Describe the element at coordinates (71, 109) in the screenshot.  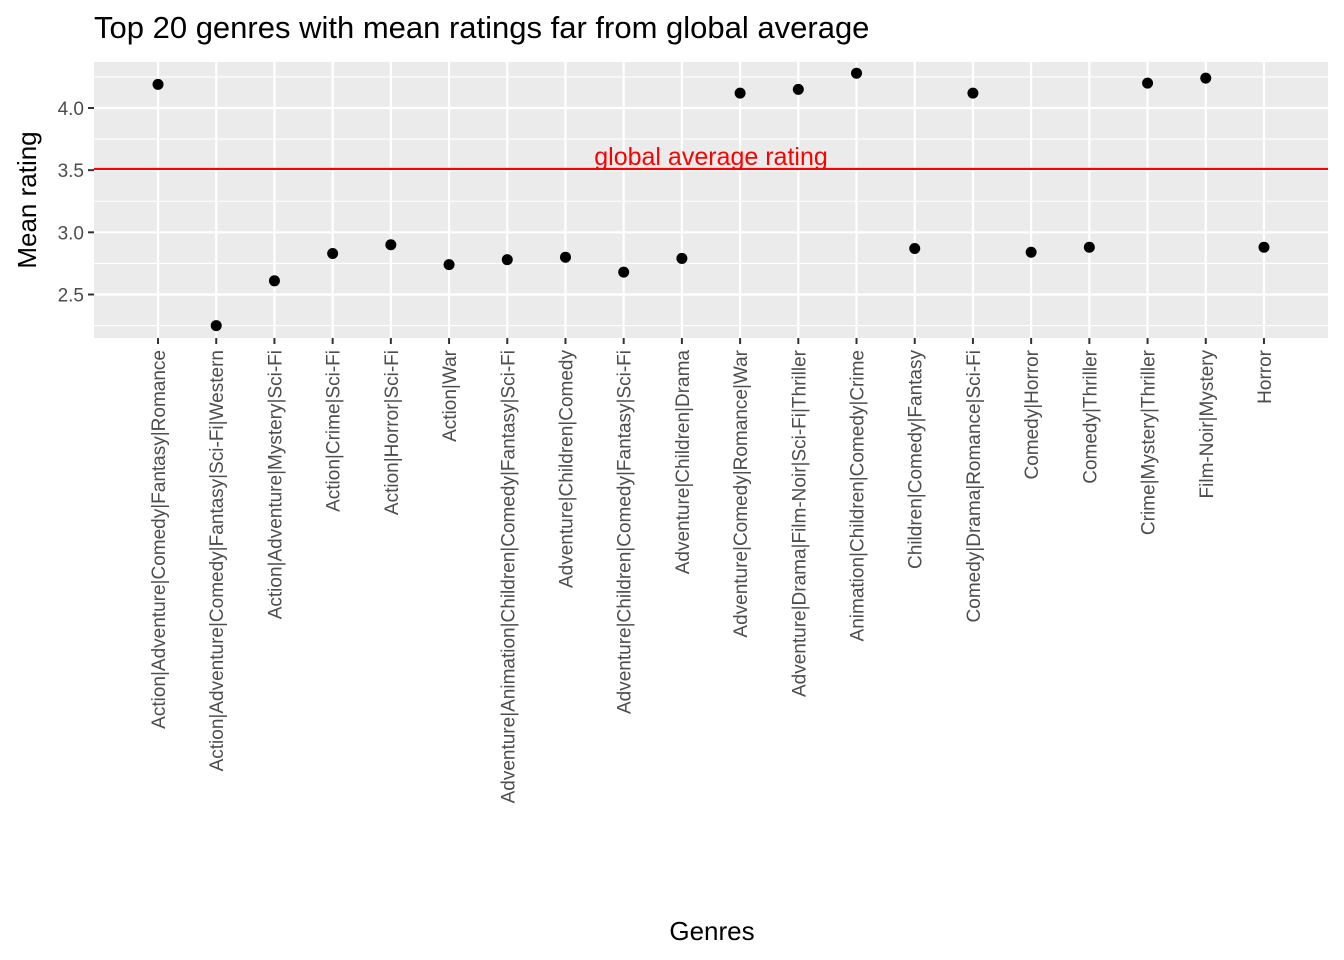
I see `y-tick-label: 4.0` at that location.